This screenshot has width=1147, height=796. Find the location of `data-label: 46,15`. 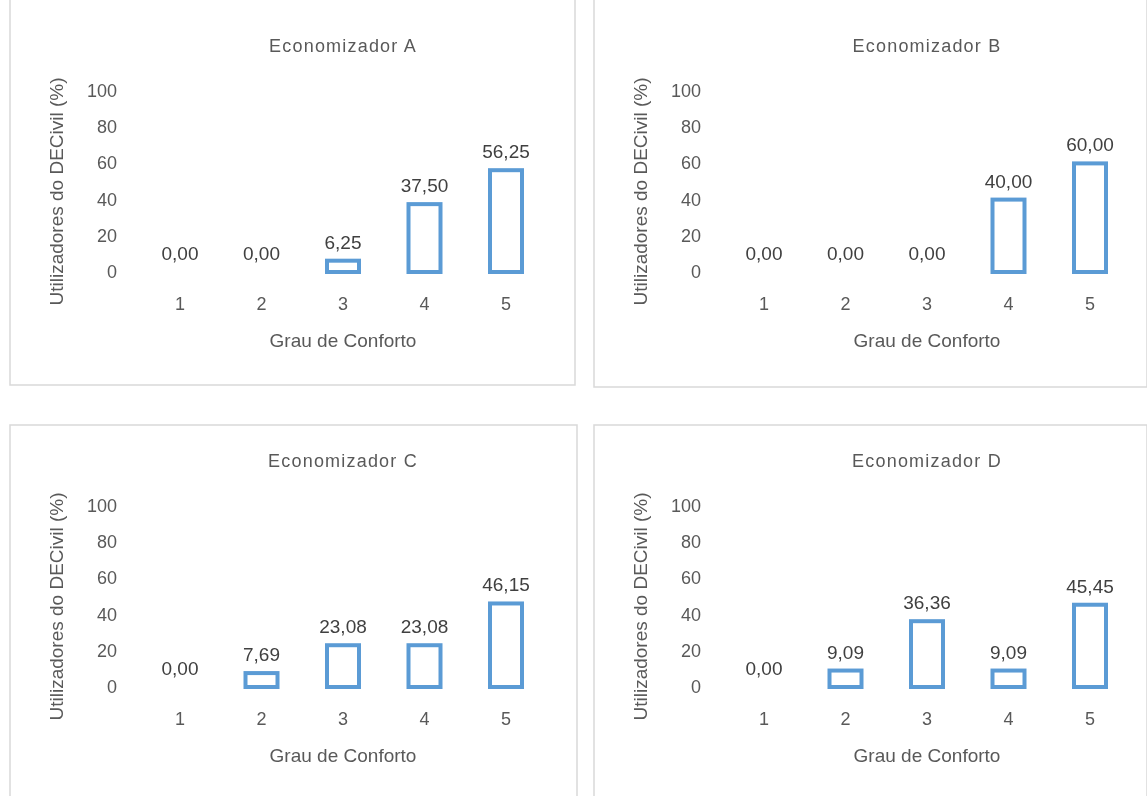

data-label: 46,15 is located at coordinates (506, 585).